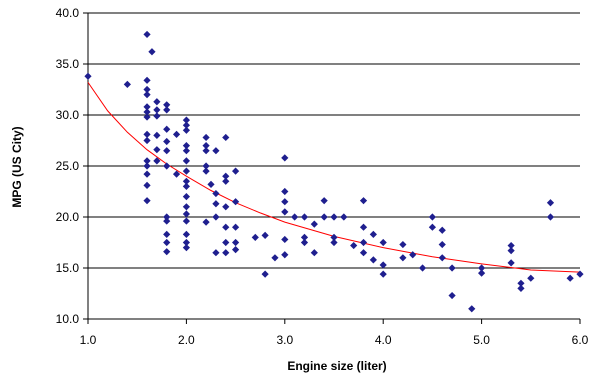 The height and width of the screenshot is (381, 592). I want to click on y-tick-label: 40.0, so click(68, 13).